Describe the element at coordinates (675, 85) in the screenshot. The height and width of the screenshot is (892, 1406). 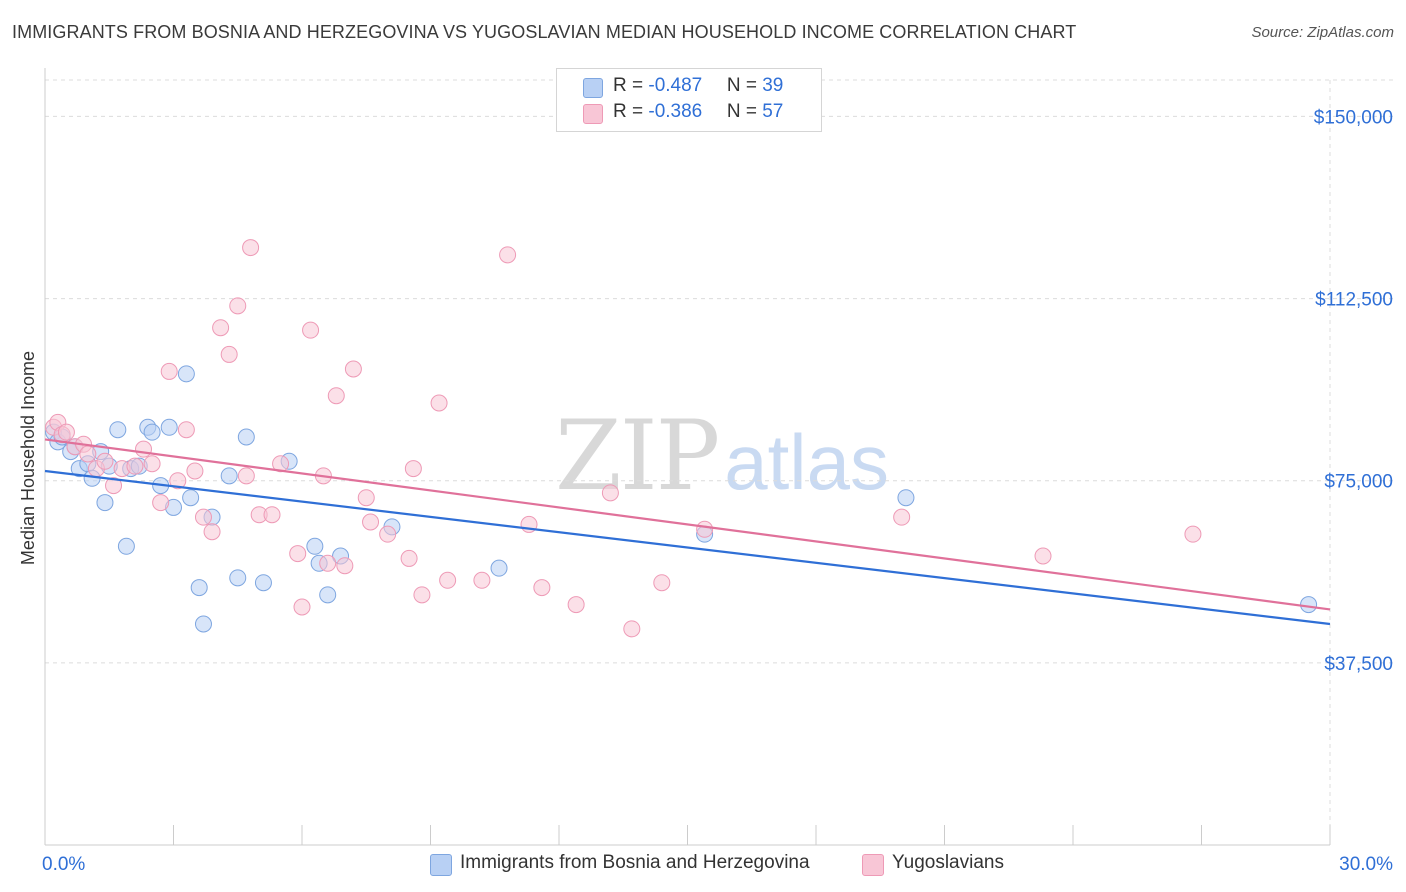
I see `legend-r-value: -0.487` at that location.